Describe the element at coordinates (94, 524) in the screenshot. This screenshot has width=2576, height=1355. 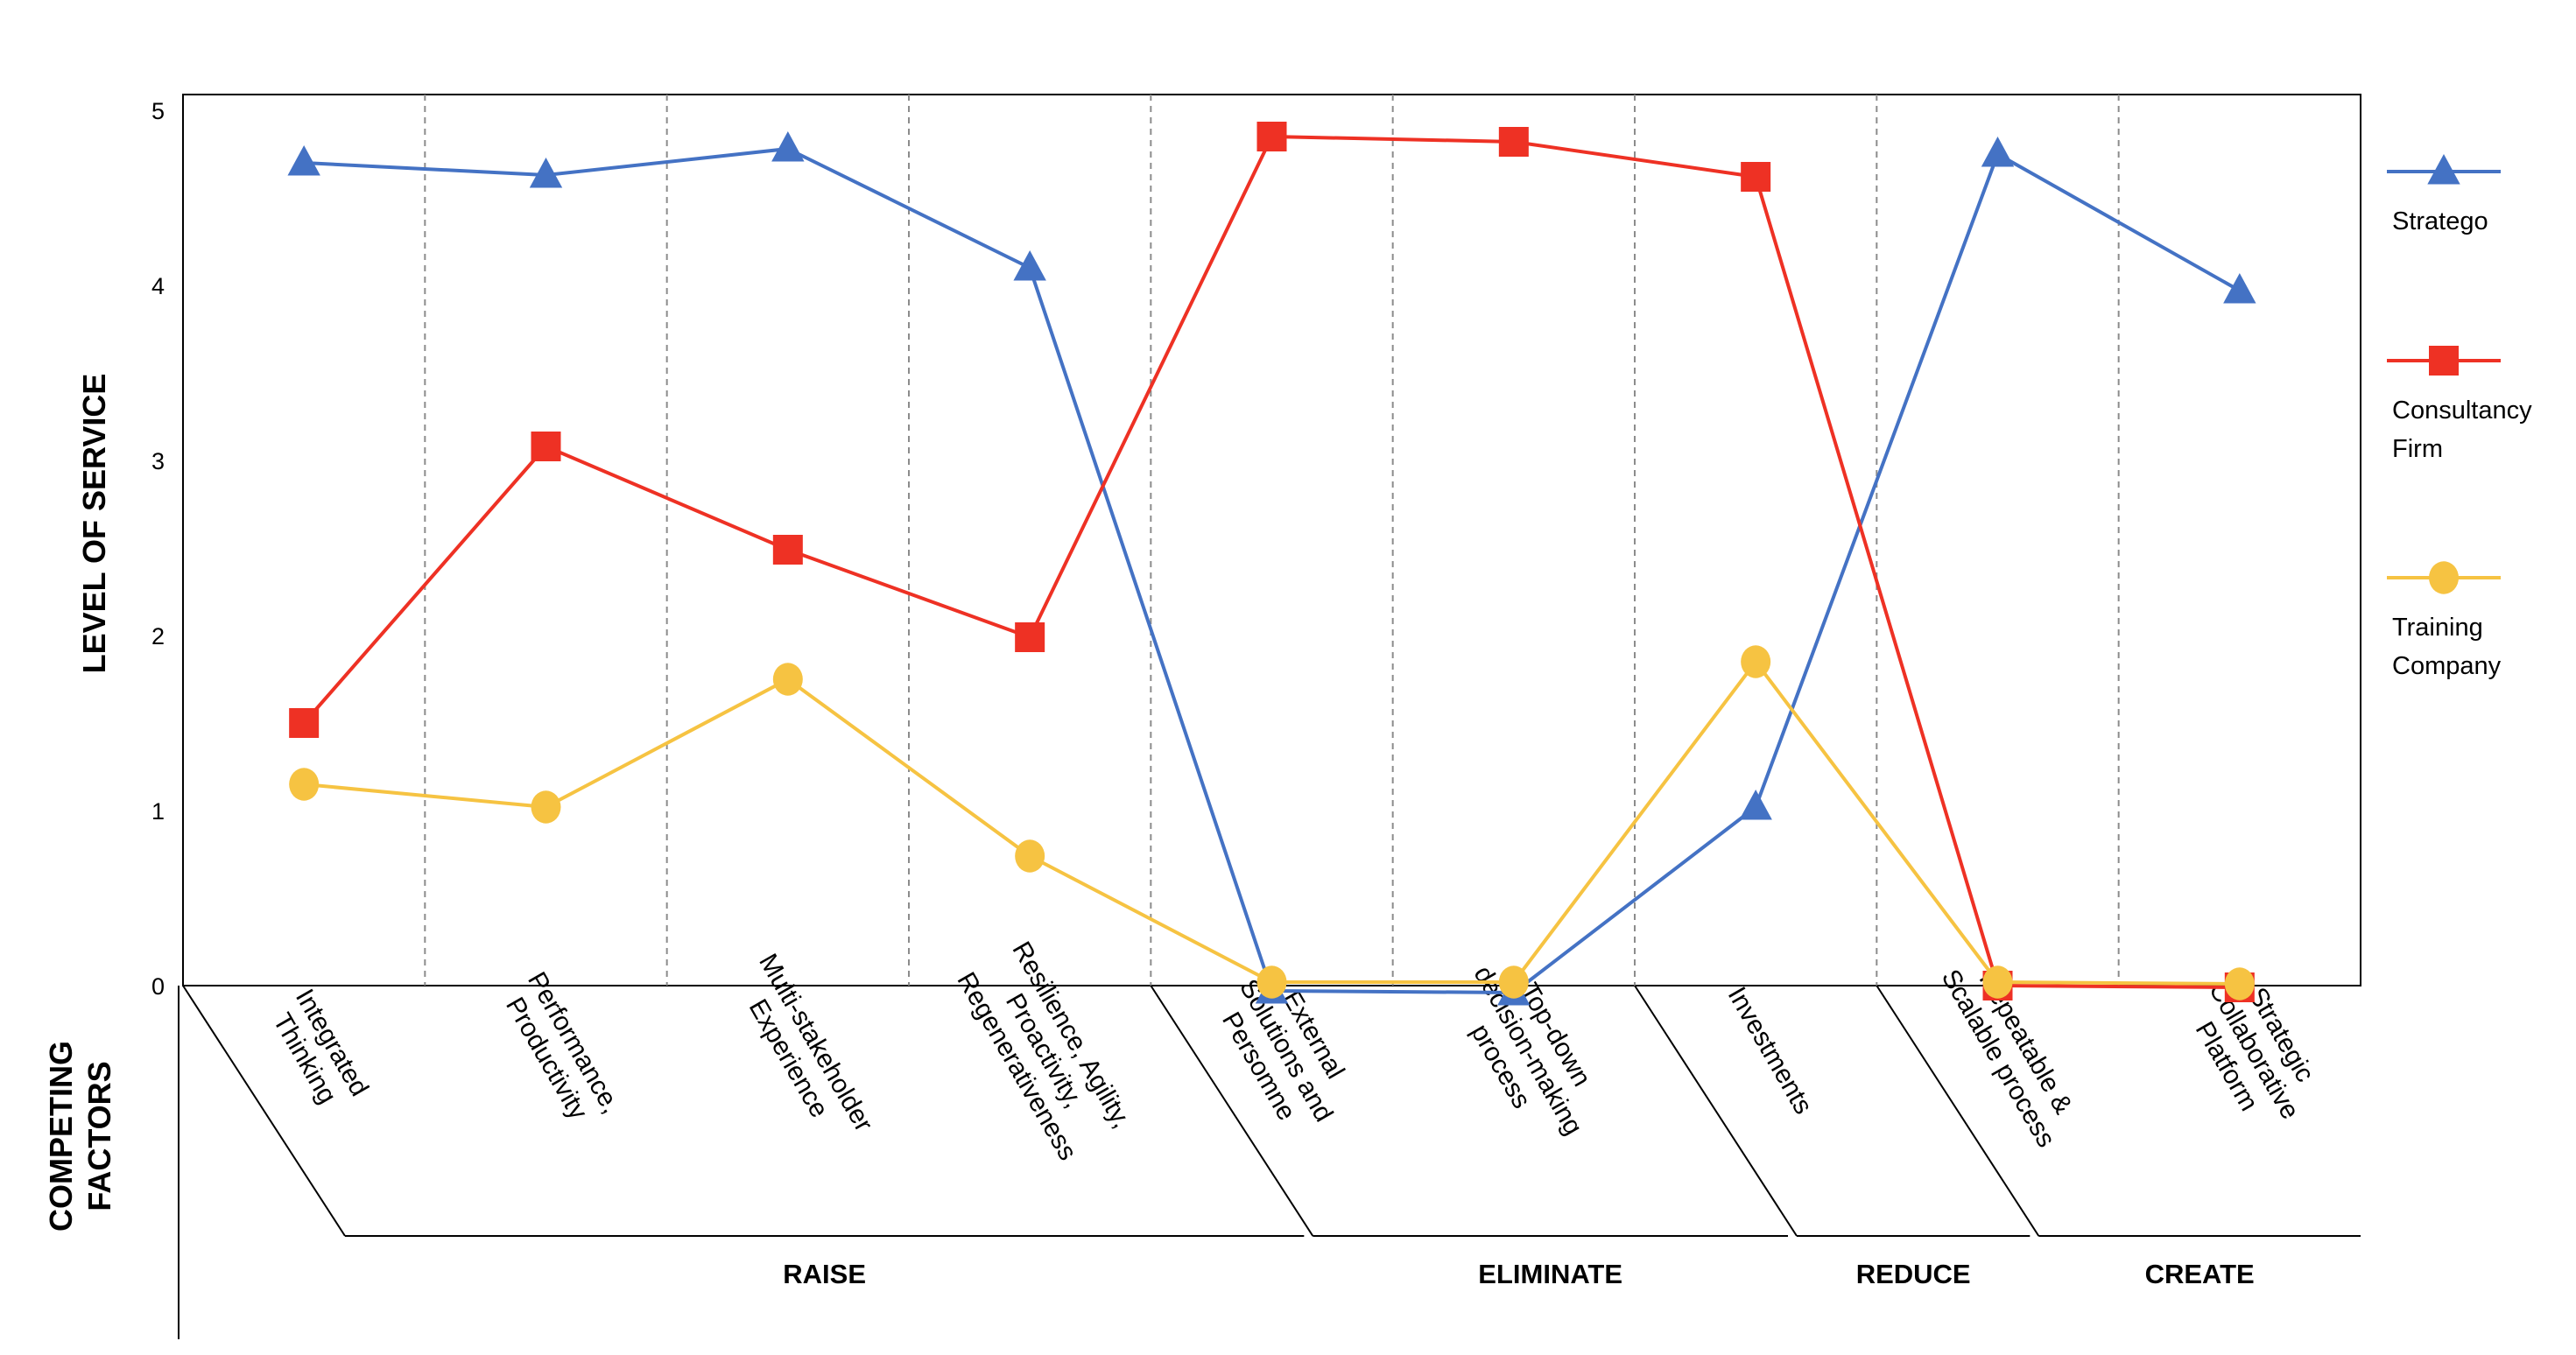
I see `y-axis-label: LEVEL OF SERVICE` at that location.